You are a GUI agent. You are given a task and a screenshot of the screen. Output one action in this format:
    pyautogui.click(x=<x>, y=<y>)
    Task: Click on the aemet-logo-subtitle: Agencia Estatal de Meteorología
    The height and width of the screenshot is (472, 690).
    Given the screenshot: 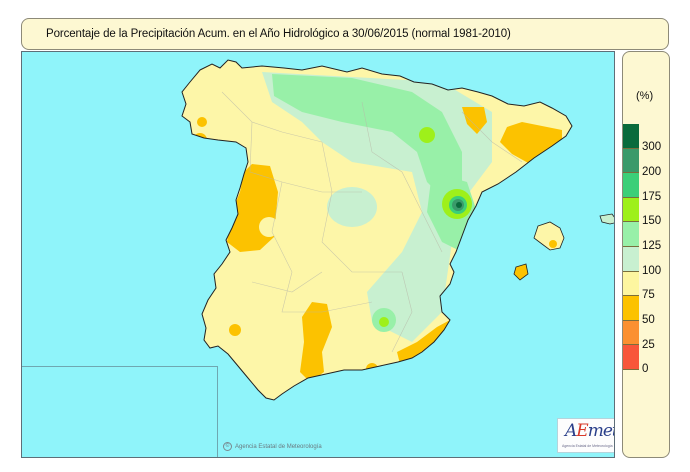 What is the action you would take?
    pyautogui.click(x=587, y=446)
    